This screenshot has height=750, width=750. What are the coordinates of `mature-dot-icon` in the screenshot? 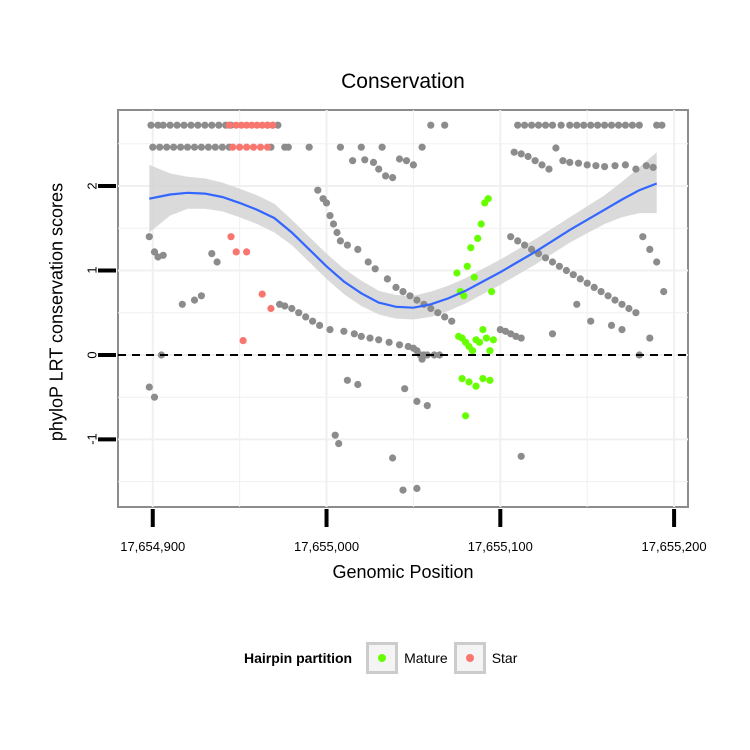 It's located at (382, 658).